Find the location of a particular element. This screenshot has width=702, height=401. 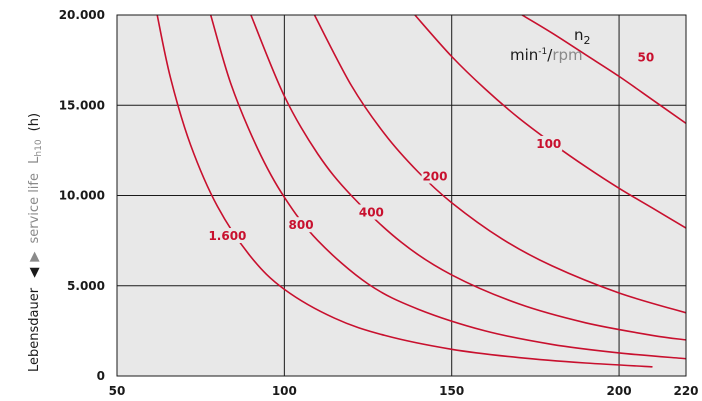

legend-n-sub: 2 is located at coordinates (587, 40).